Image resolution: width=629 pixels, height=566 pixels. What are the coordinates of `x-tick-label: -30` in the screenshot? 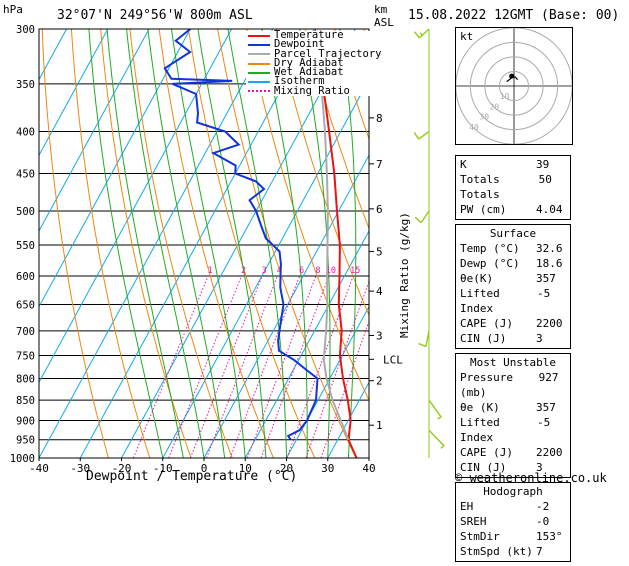 It's located at (80, 468).